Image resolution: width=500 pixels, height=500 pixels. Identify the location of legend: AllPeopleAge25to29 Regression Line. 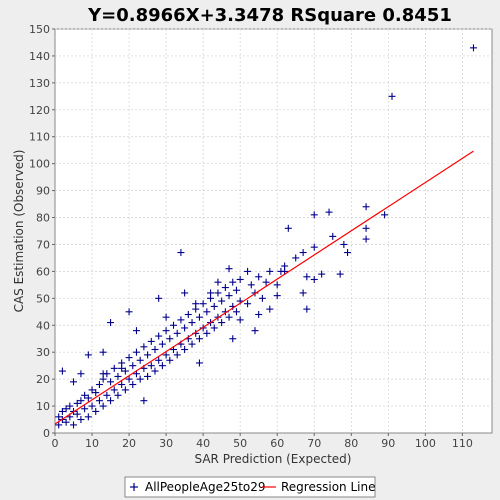
(250, 487).